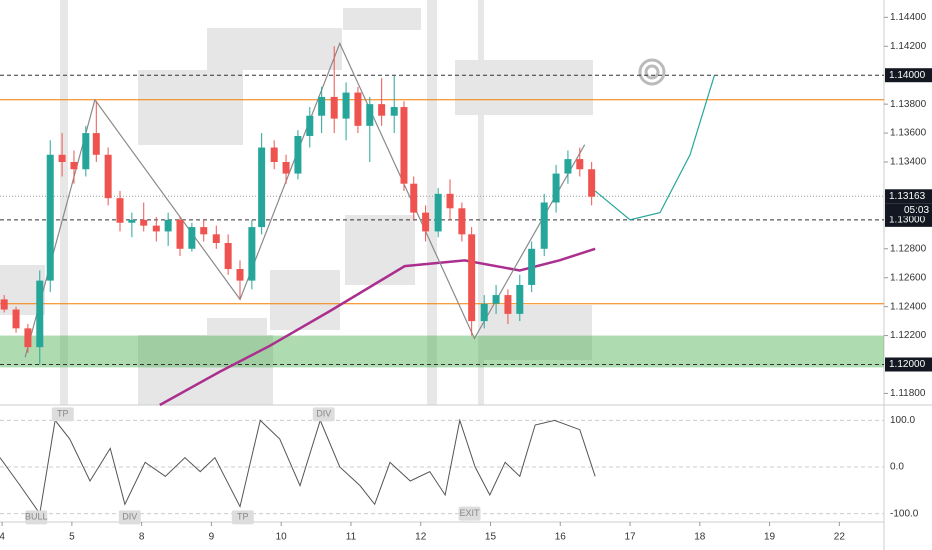  What do you see at coordinates (561, 537) in the screenshot?
I see `x-tick-label: 16` at bounding box center [561, 537].